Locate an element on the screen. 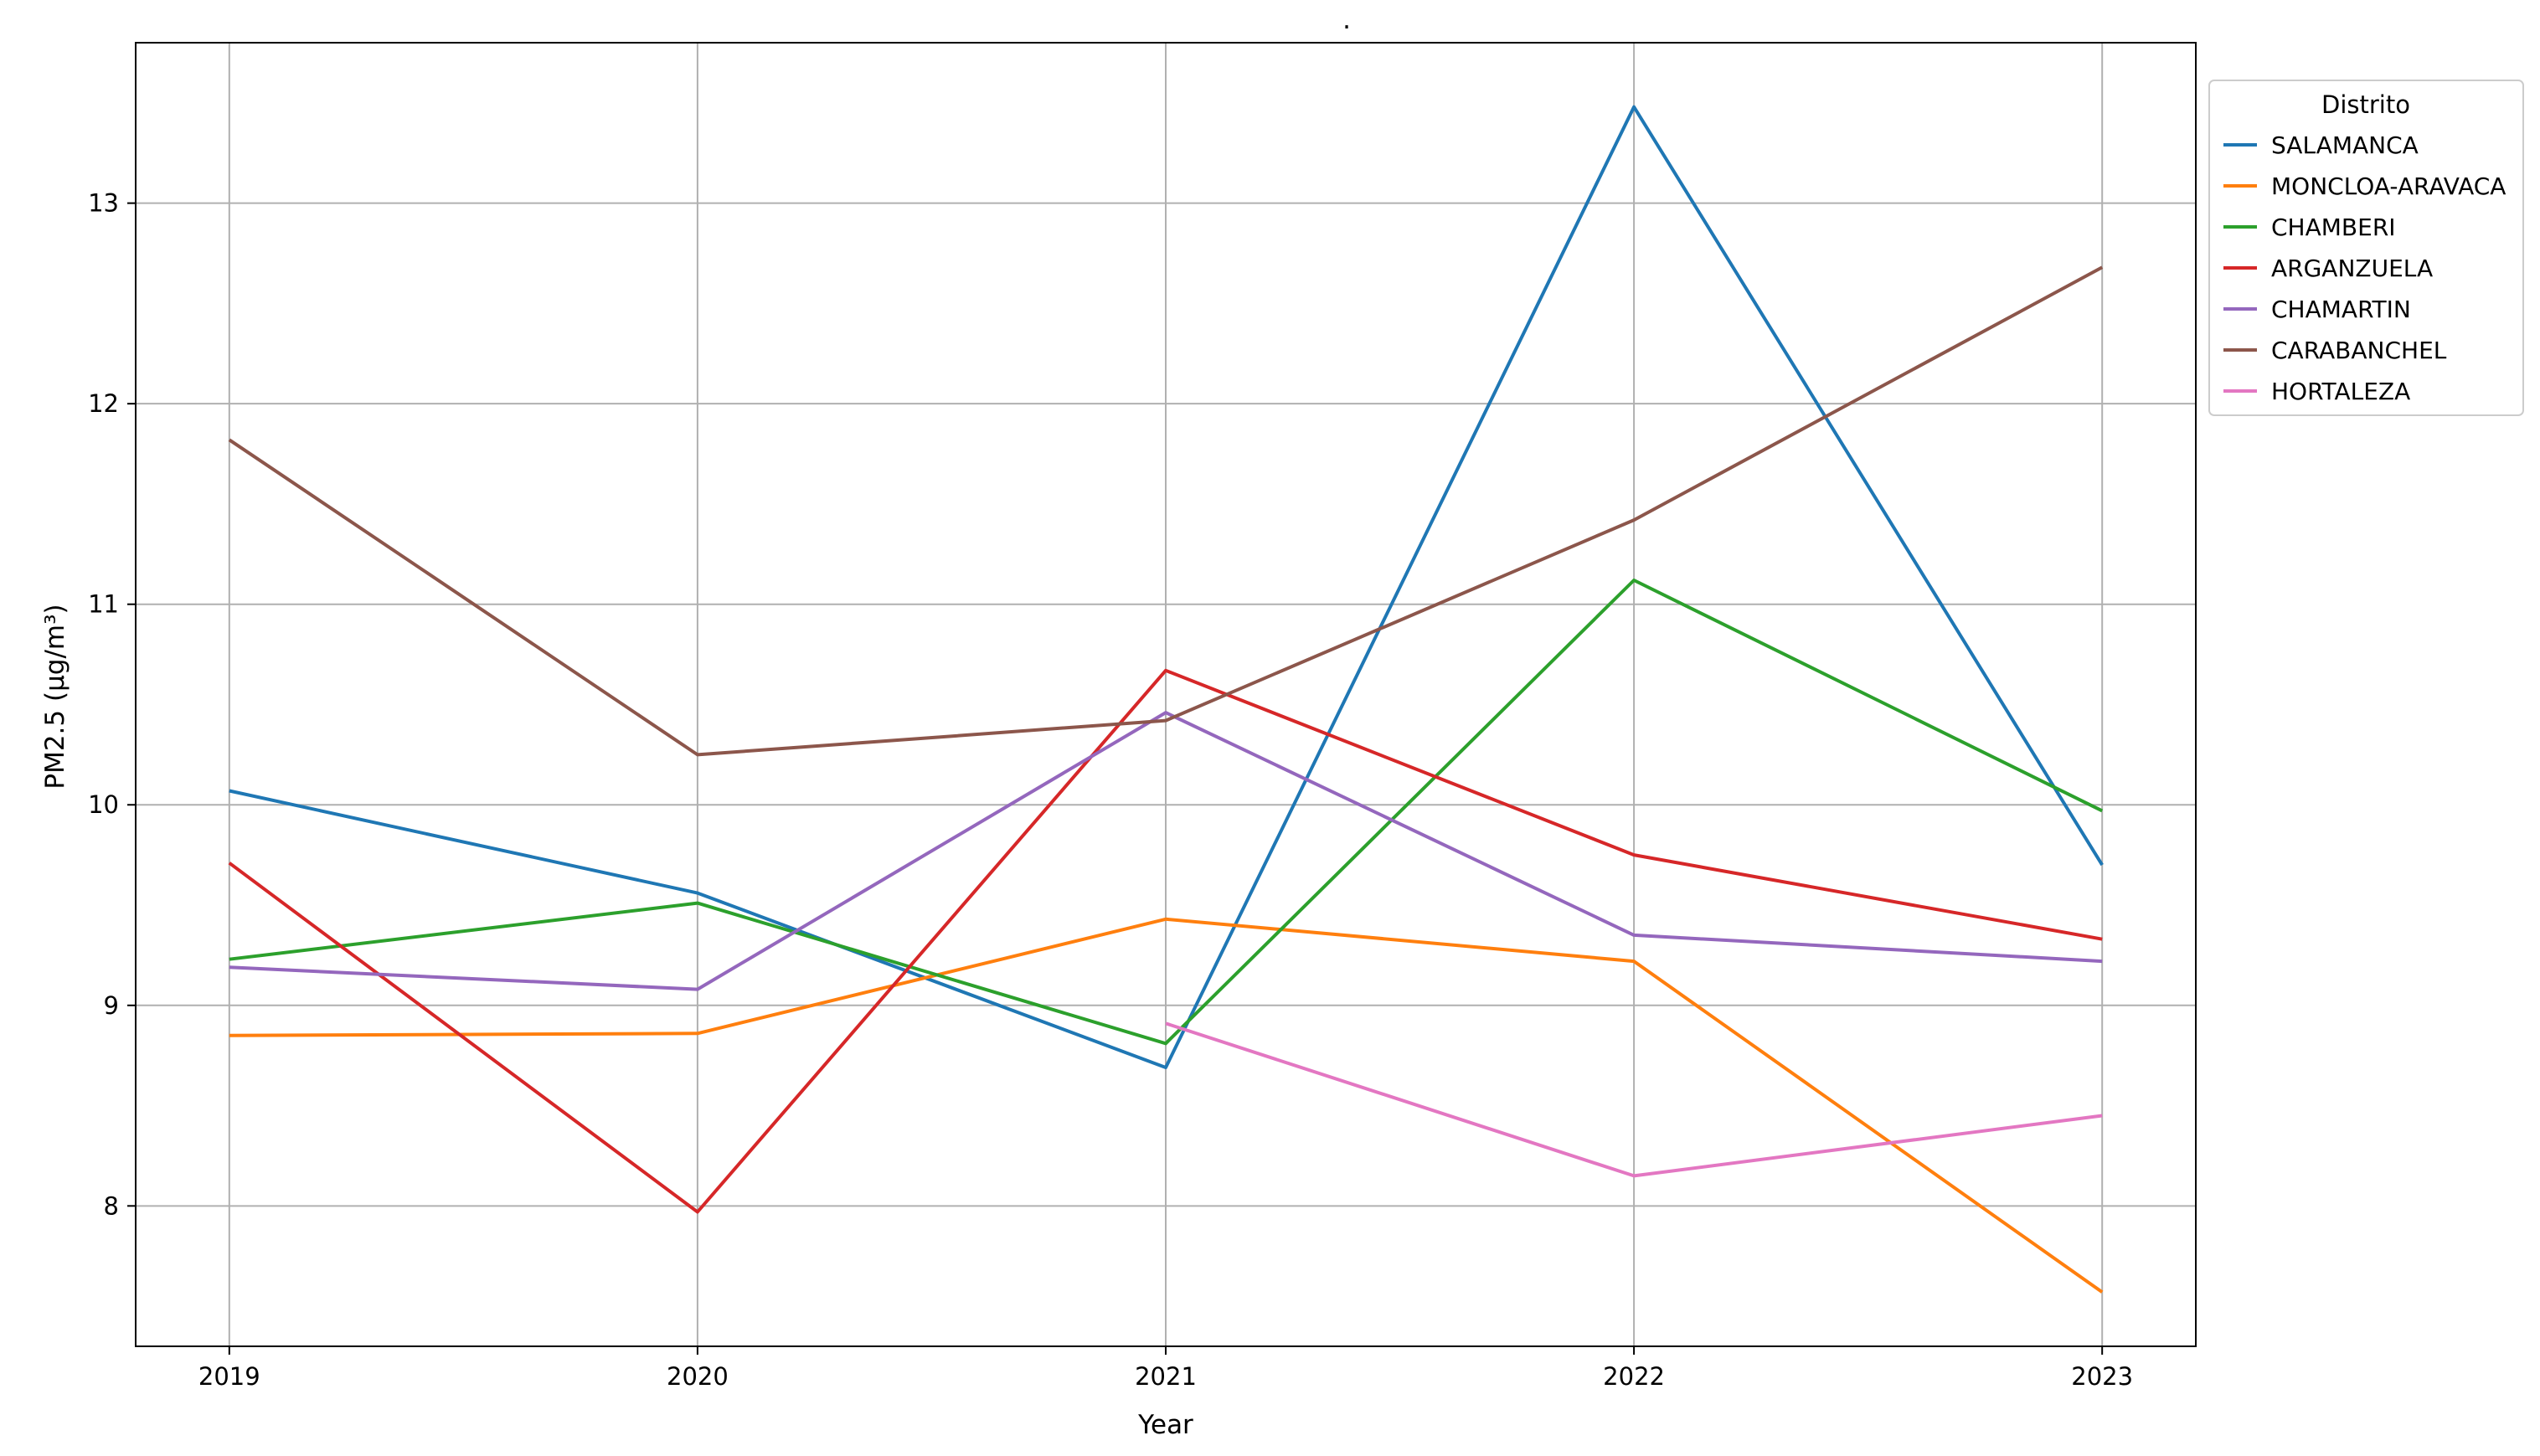  x-axis-ticks: 2019 2020 2021 2022 2023 is located at coordinates (1165, 1368).